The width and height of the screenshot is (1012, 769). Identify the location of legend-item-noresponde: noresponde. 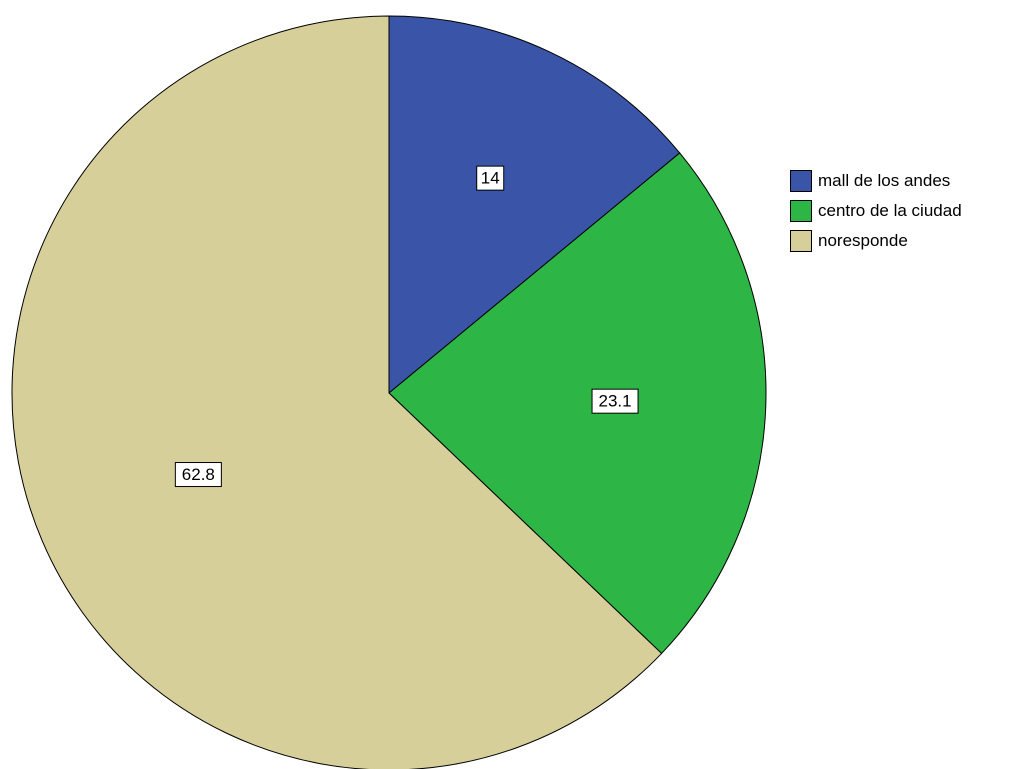
(876, 241).